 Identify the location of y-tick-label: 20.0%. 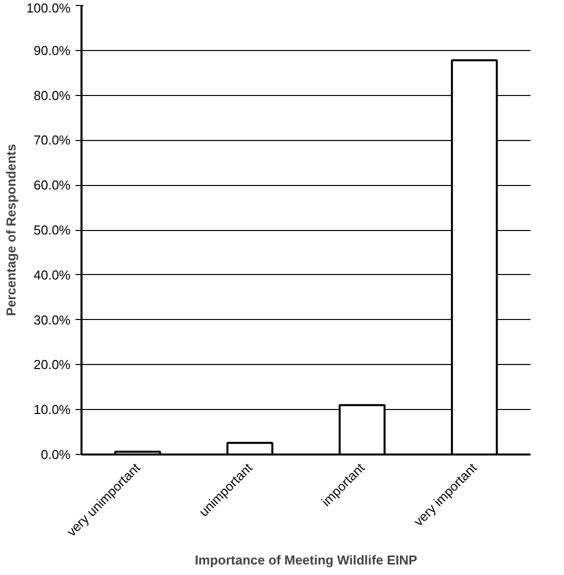
(52, 364).